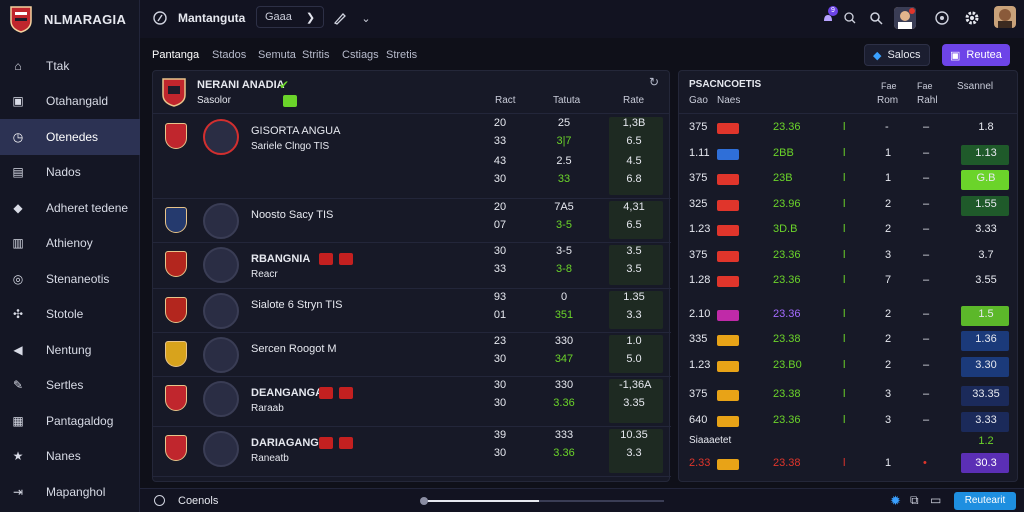 Image resolution: width=1024 pixels, height=512 pixels. Describe the element at coordinates (634, 341) in the screenshot. I see `cell-c1: 1.0` at that location.